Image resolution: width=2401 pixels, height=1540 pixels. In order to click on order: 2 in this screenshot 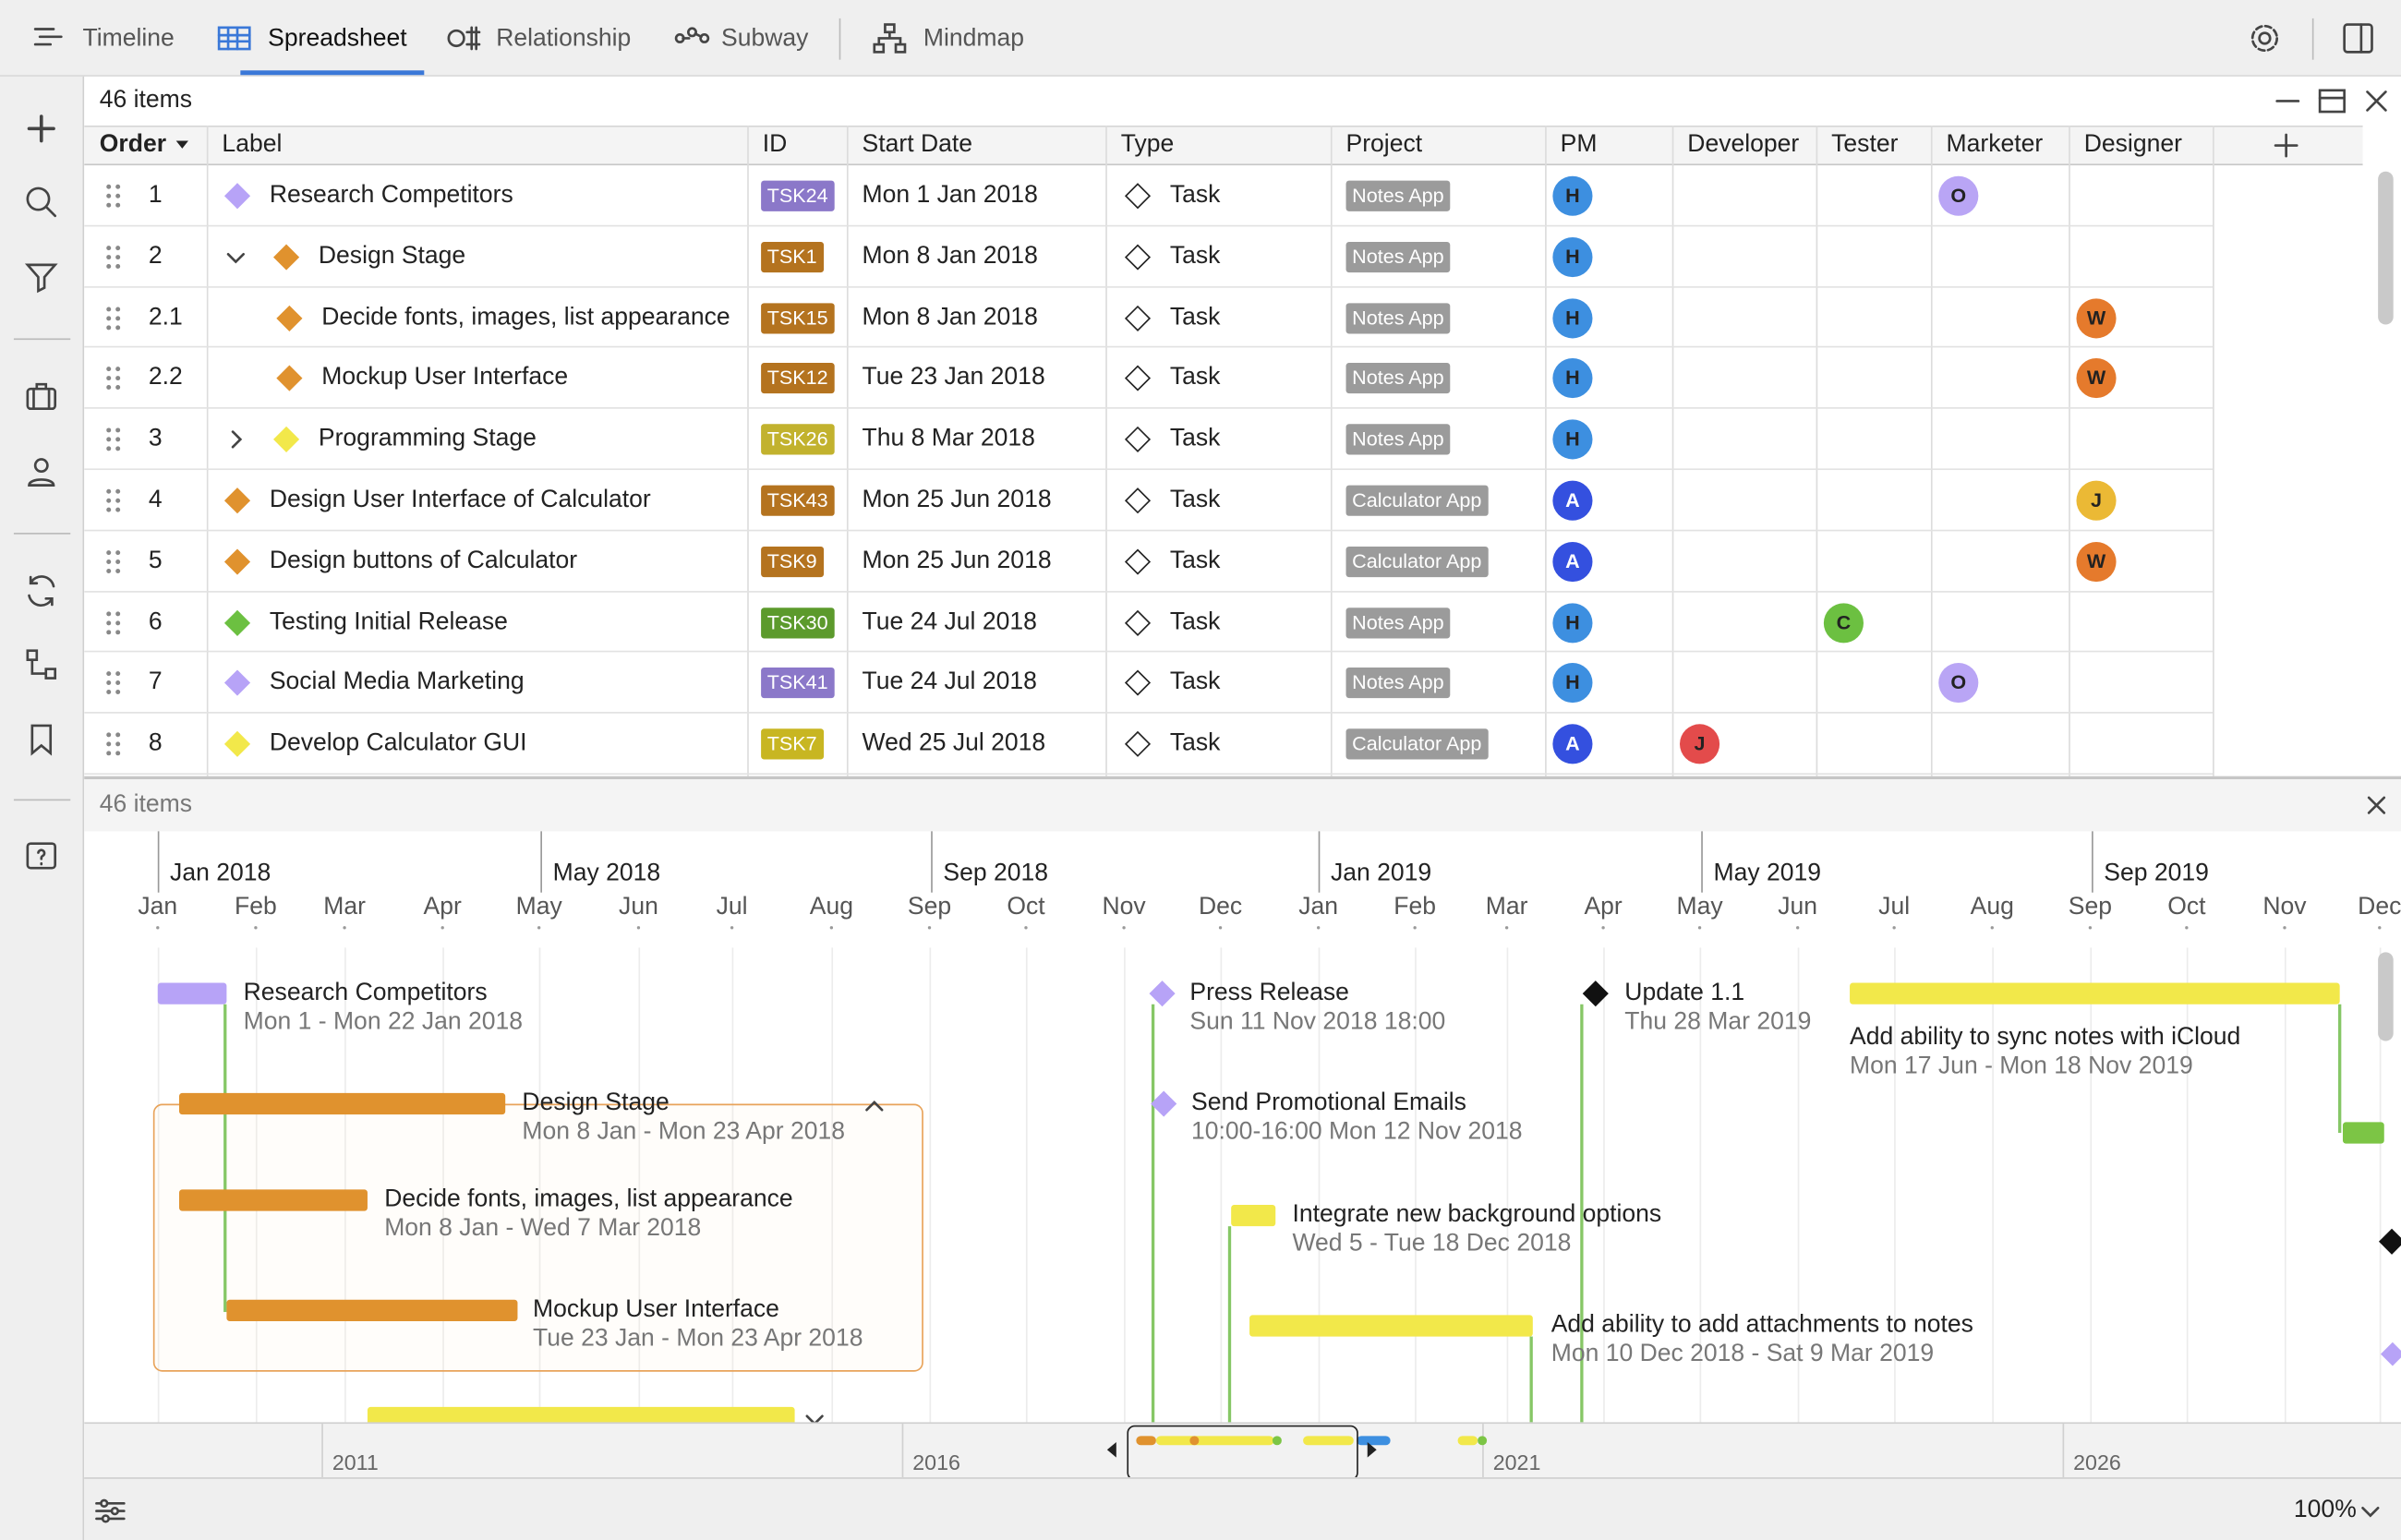, I will do `click(155, 256)`.